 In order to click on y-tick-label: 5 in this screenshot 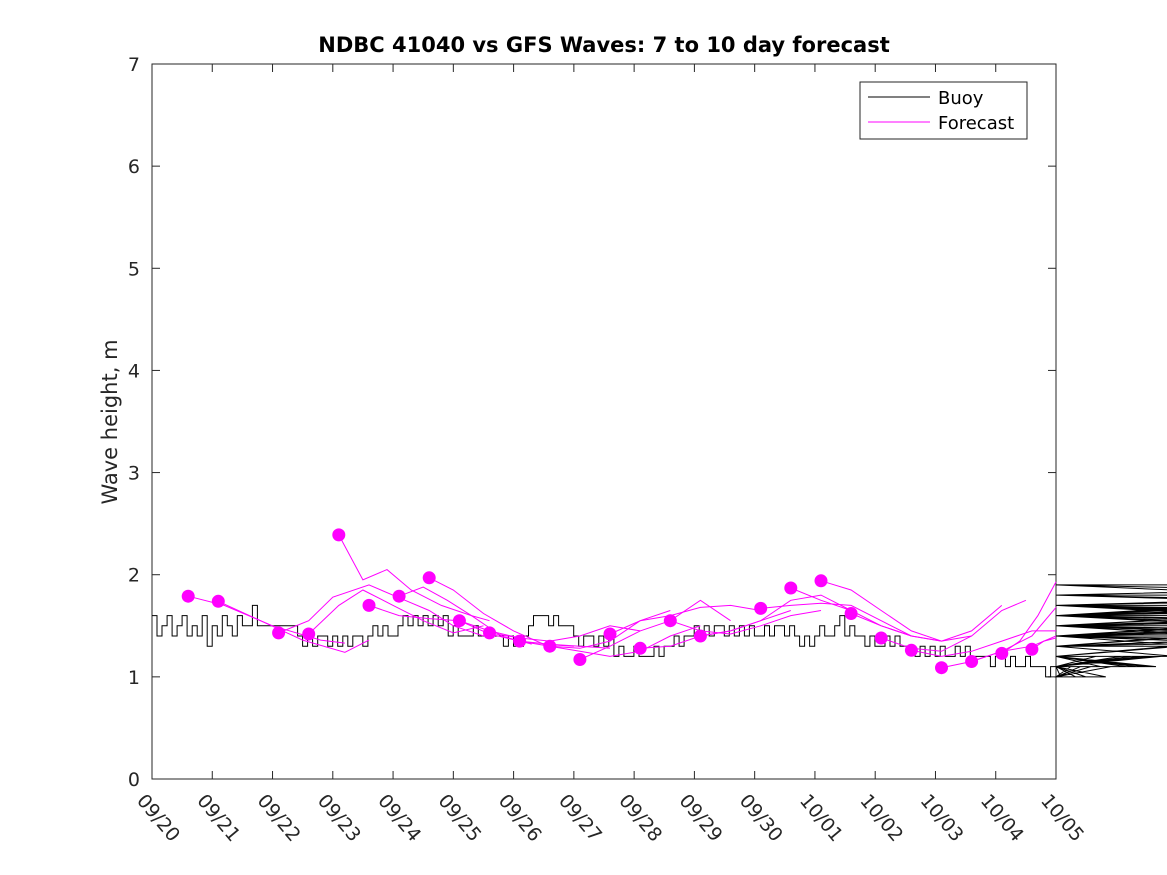, I will do `click(134, 269)`.